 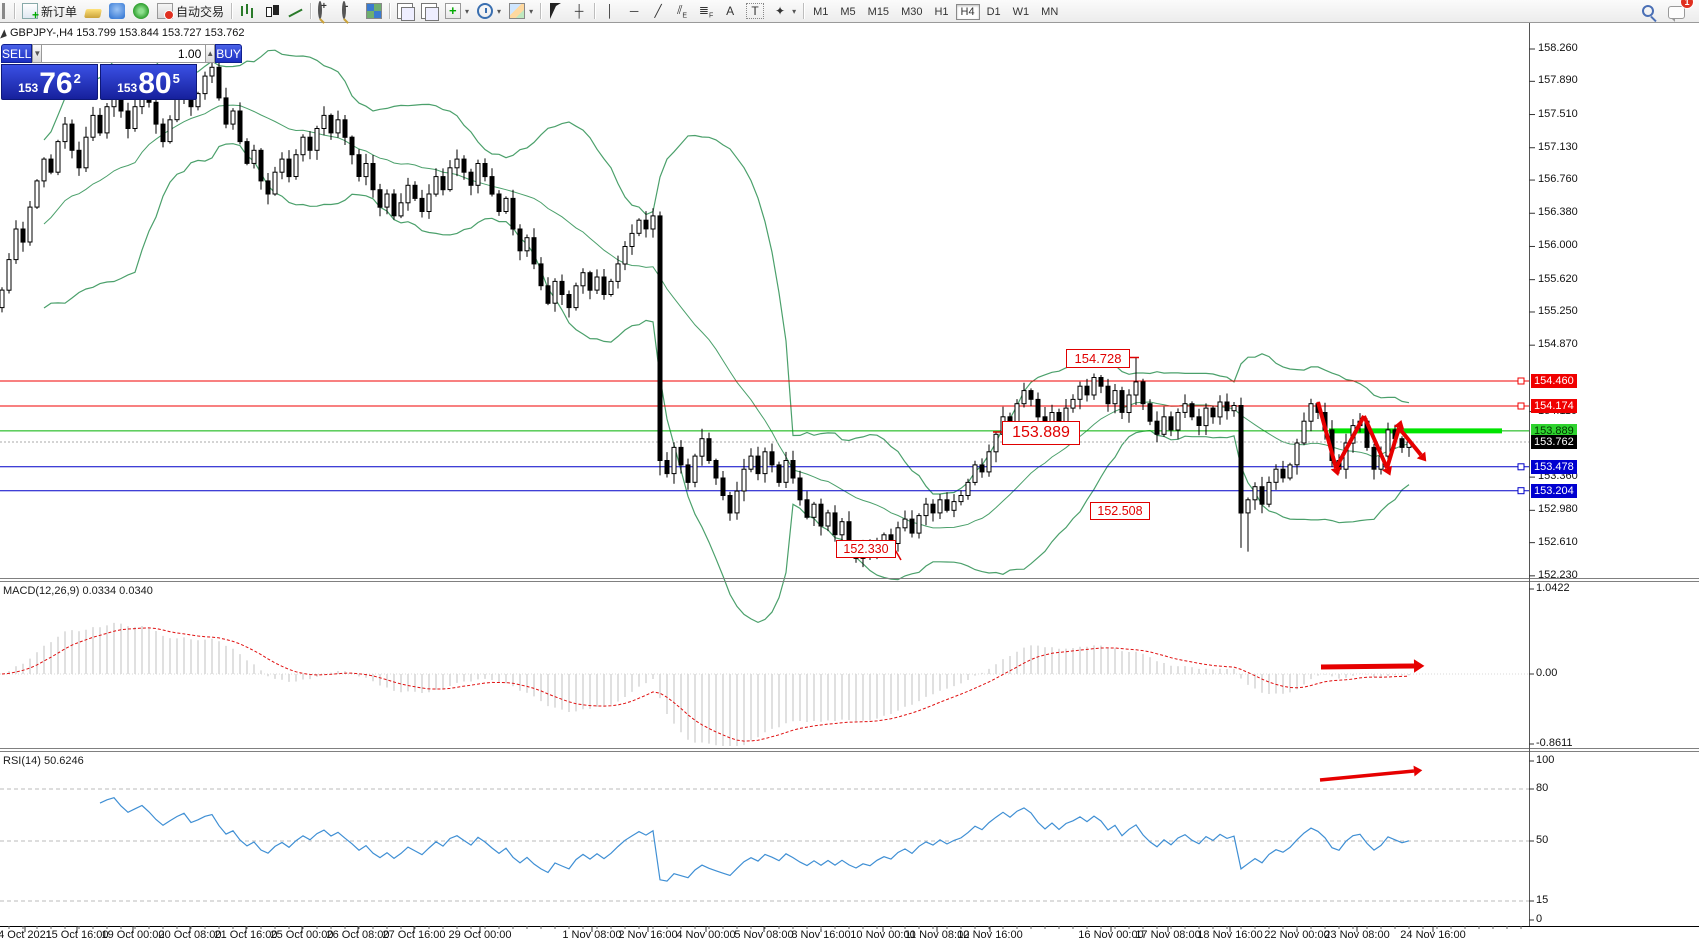 What do you see at coordinates (6, 11) in the screenshot?
I see `chart-fragment-icon` at bounding box center [6, 11].